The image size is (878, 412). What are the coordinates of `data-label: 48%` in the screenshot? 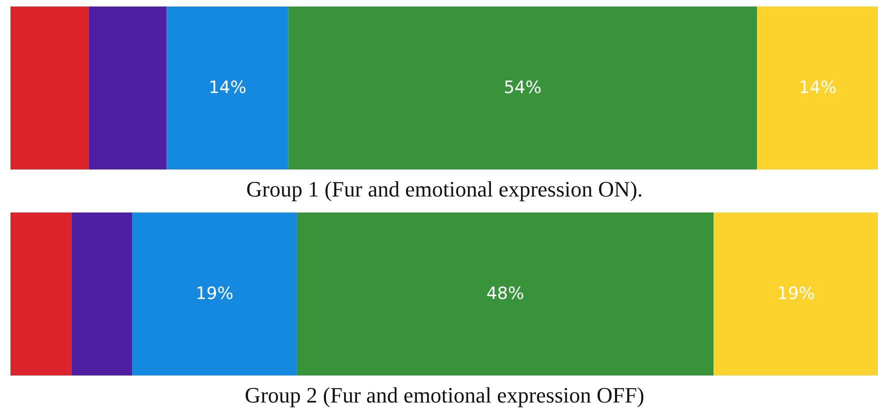 It's located at (505, 294).